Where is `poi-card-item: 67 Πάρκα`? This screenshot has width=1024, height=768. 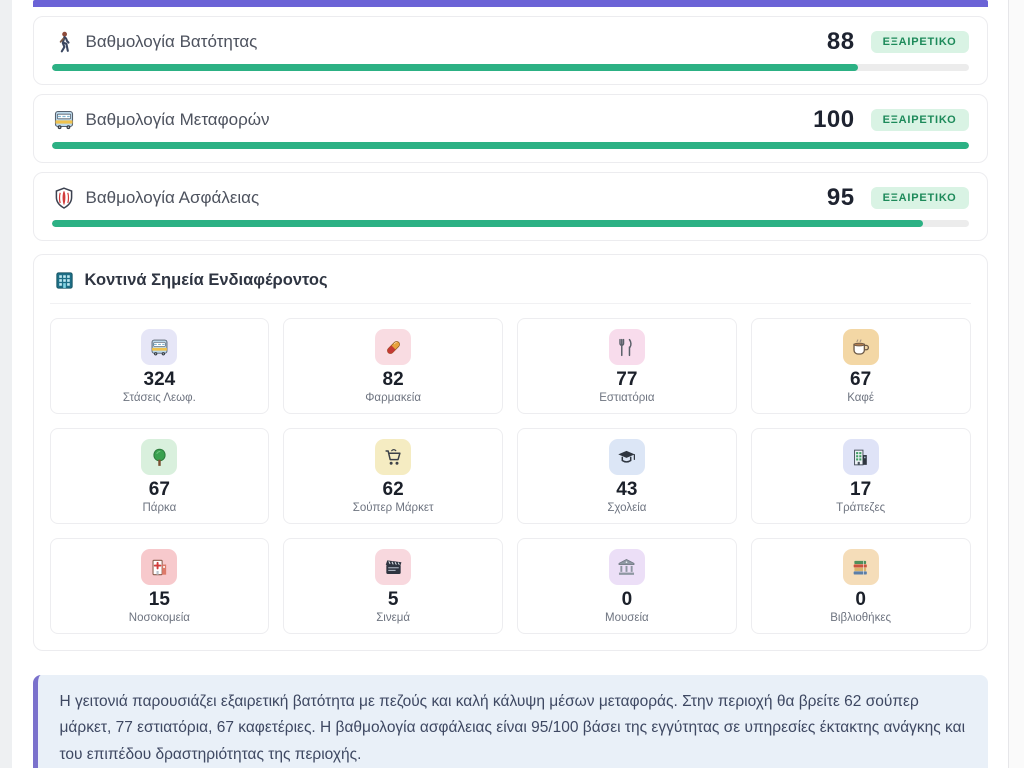
poi-card-item: 67 Πάρκα is located at coordinates (159, 476).